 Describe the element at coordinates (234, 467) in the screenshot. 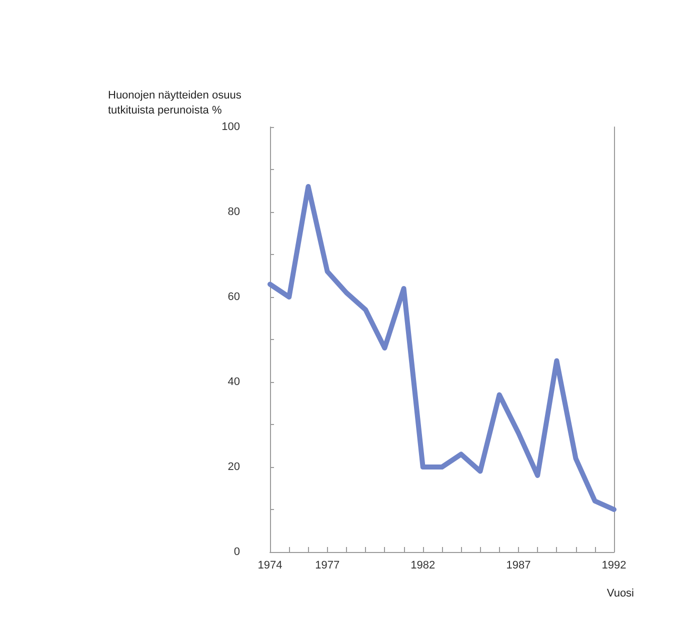

I see `y-tick-label: 20` at that location.